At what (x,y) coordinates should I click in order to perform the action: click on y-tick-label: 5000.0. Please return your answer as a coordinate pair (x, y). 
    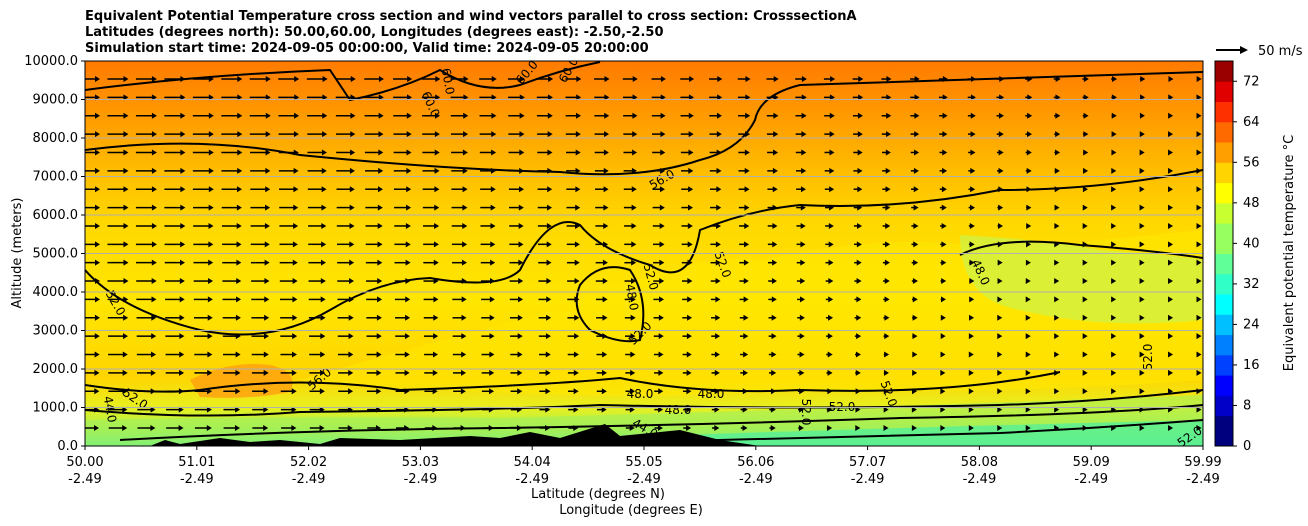
    Looking at the image, I should click on (56, 254).